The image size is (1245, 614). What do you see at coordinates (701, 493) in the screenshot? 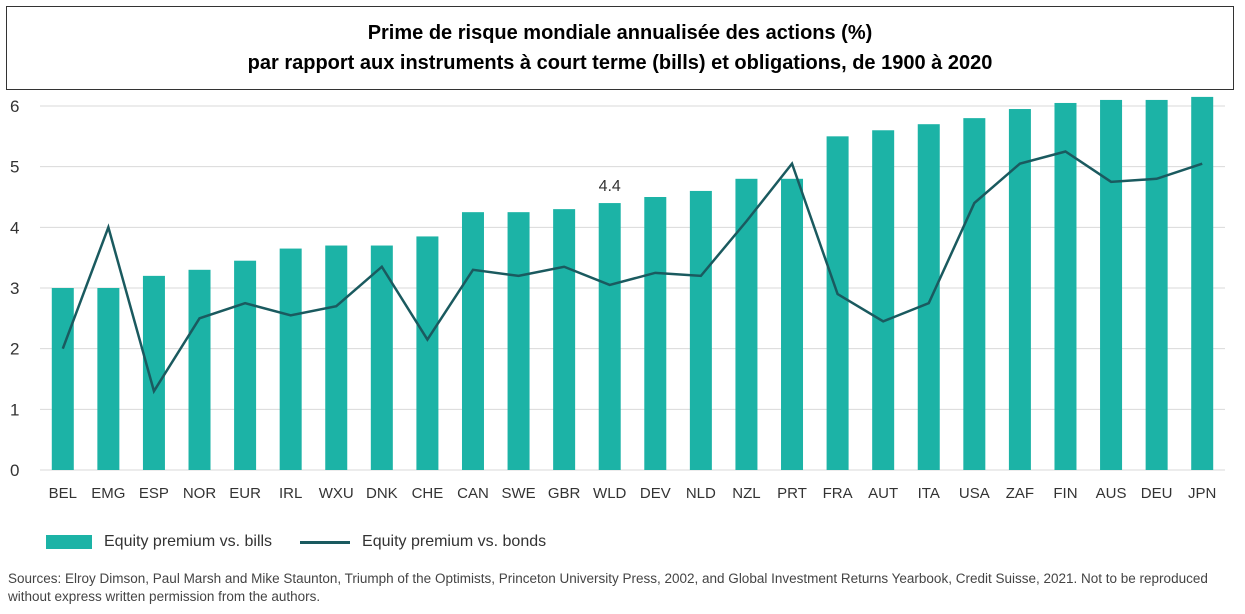
I see `x-tick-label: NLD` at bounding box center [701, 493].